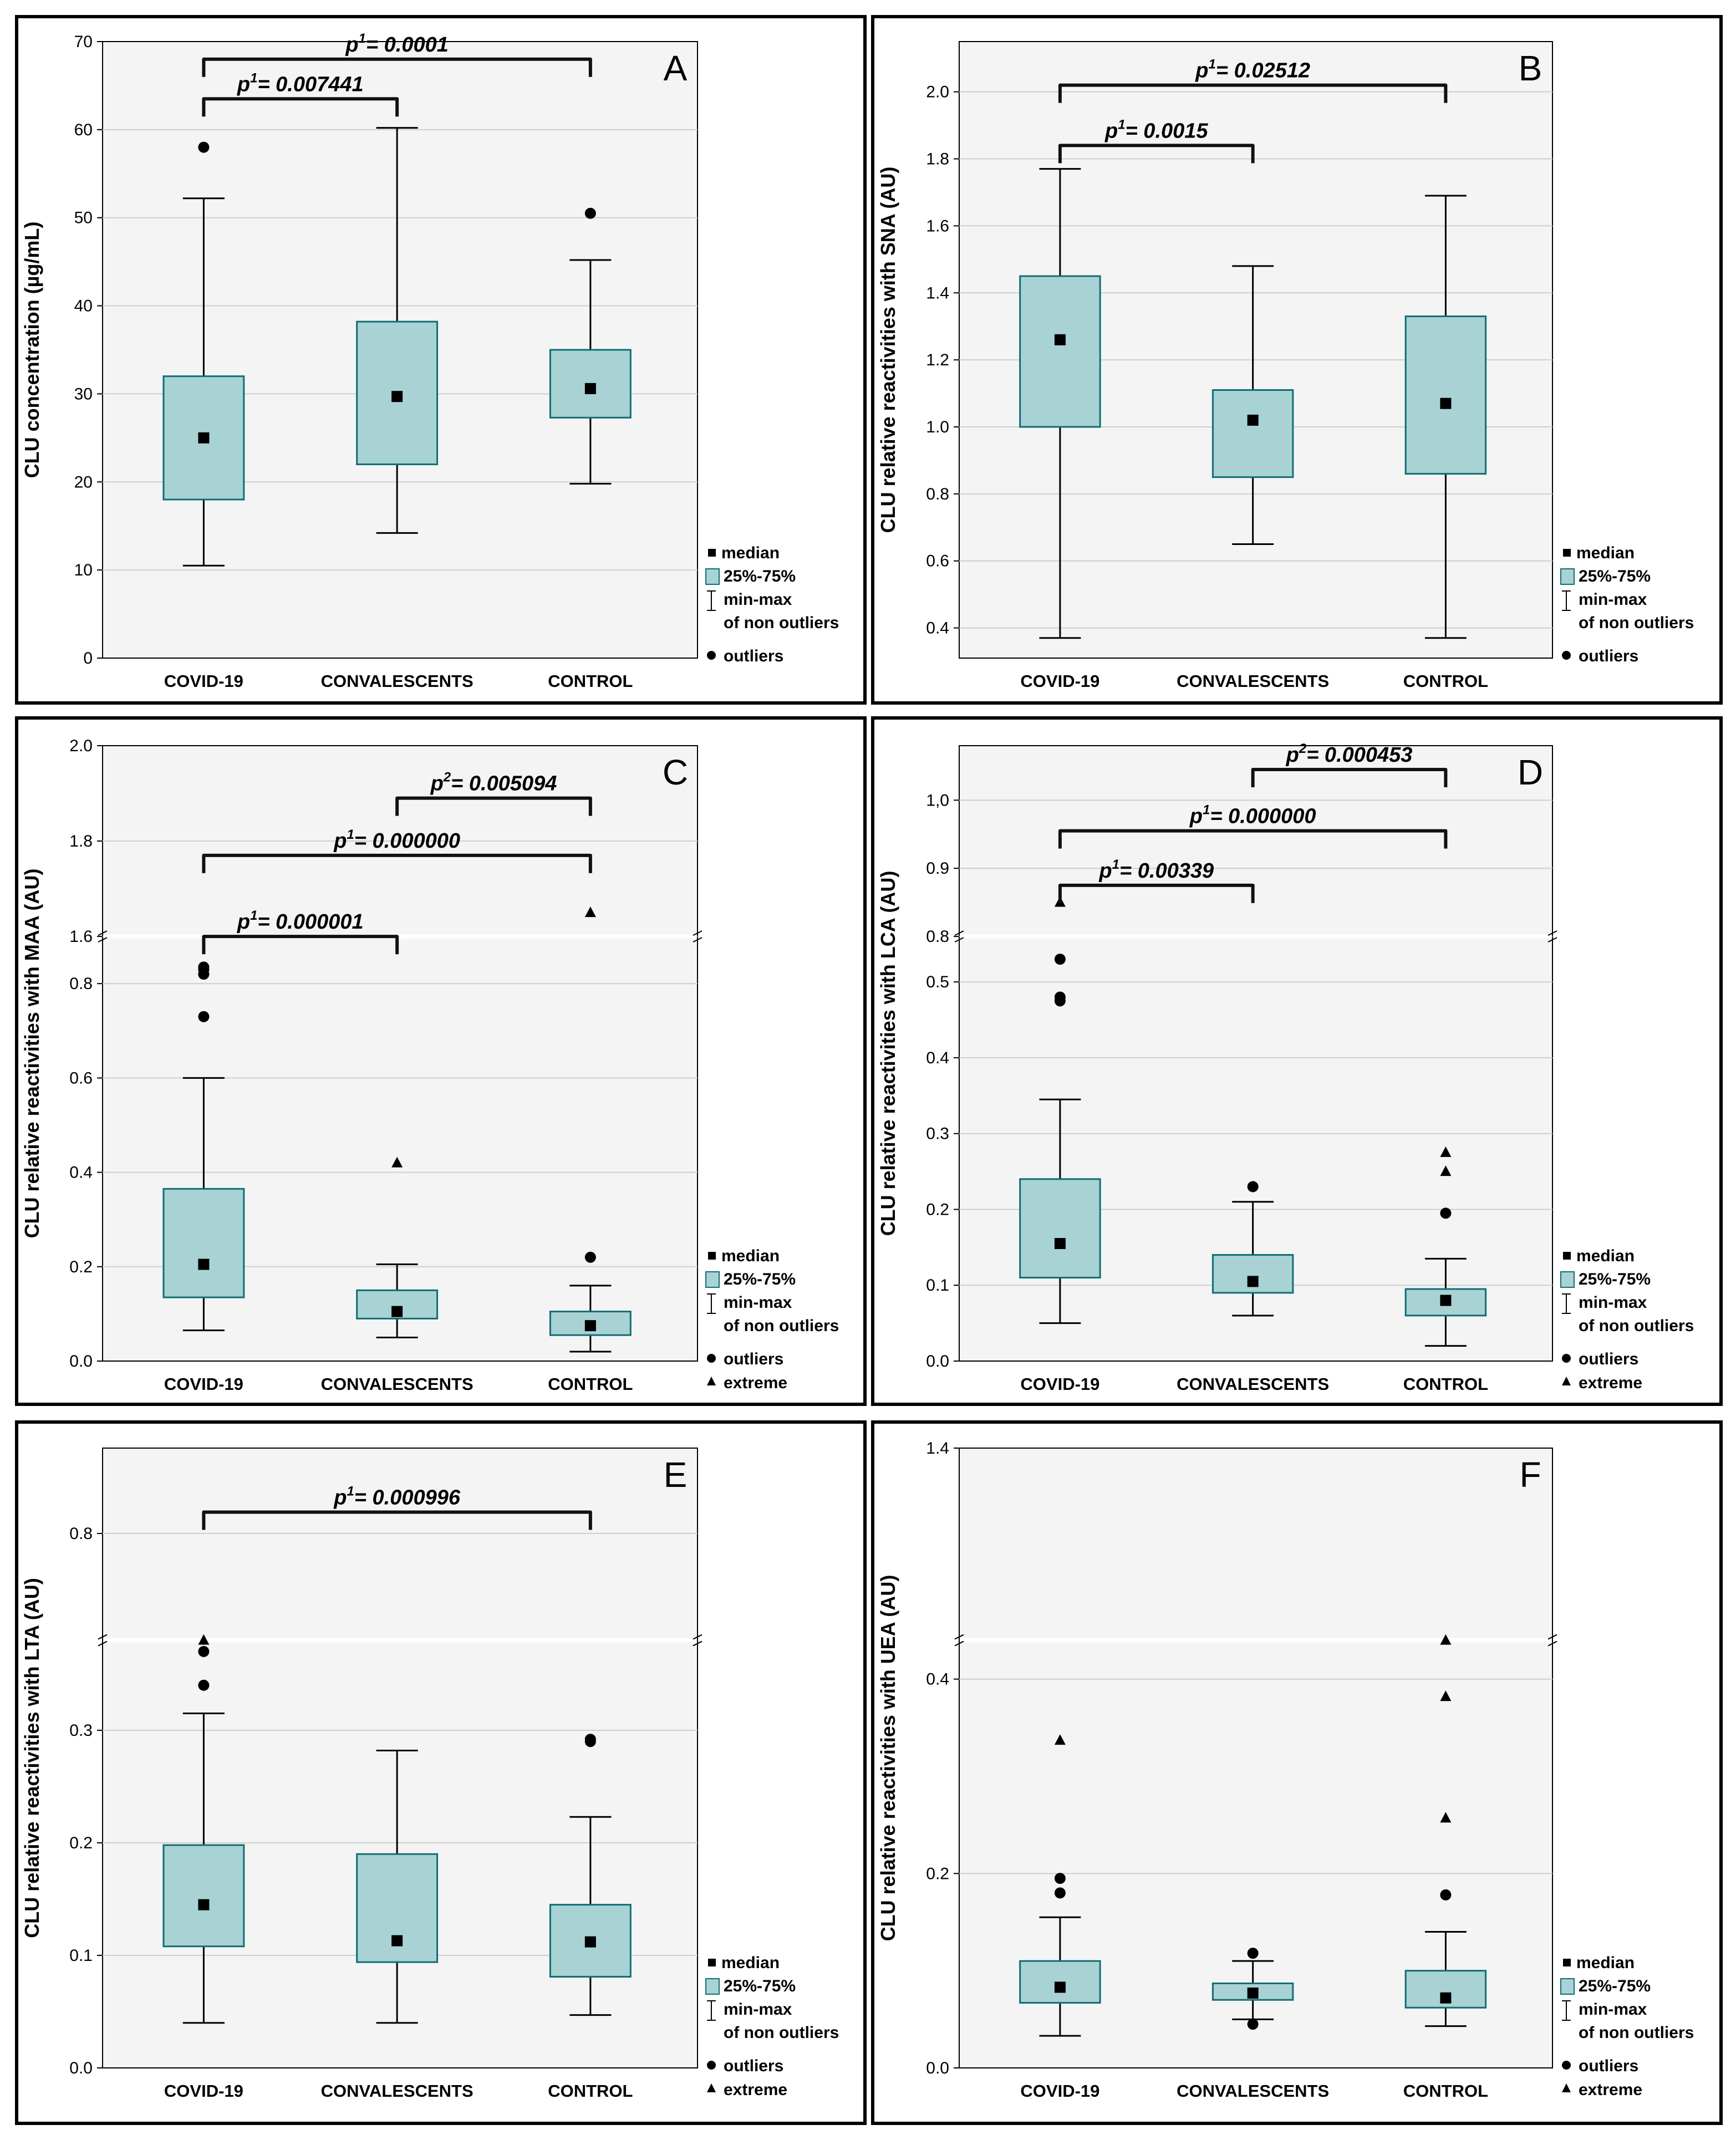 Image resolution: width=1736 pixels, height=2135 pixels. What do you see at coordinates (937, 293) in the screenshot?
I see `panel-b-ytick-label: 1.4` at bounding box center [937, 293].